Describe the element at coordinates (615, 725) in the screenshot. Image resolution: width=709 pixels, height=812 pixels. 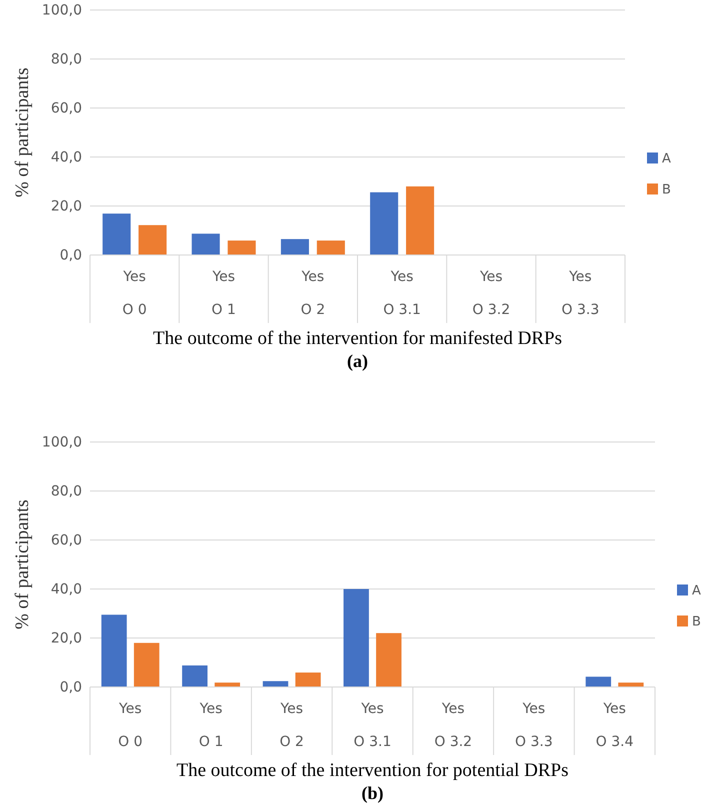
I see `category-label: Yes O 3.4` at that location.